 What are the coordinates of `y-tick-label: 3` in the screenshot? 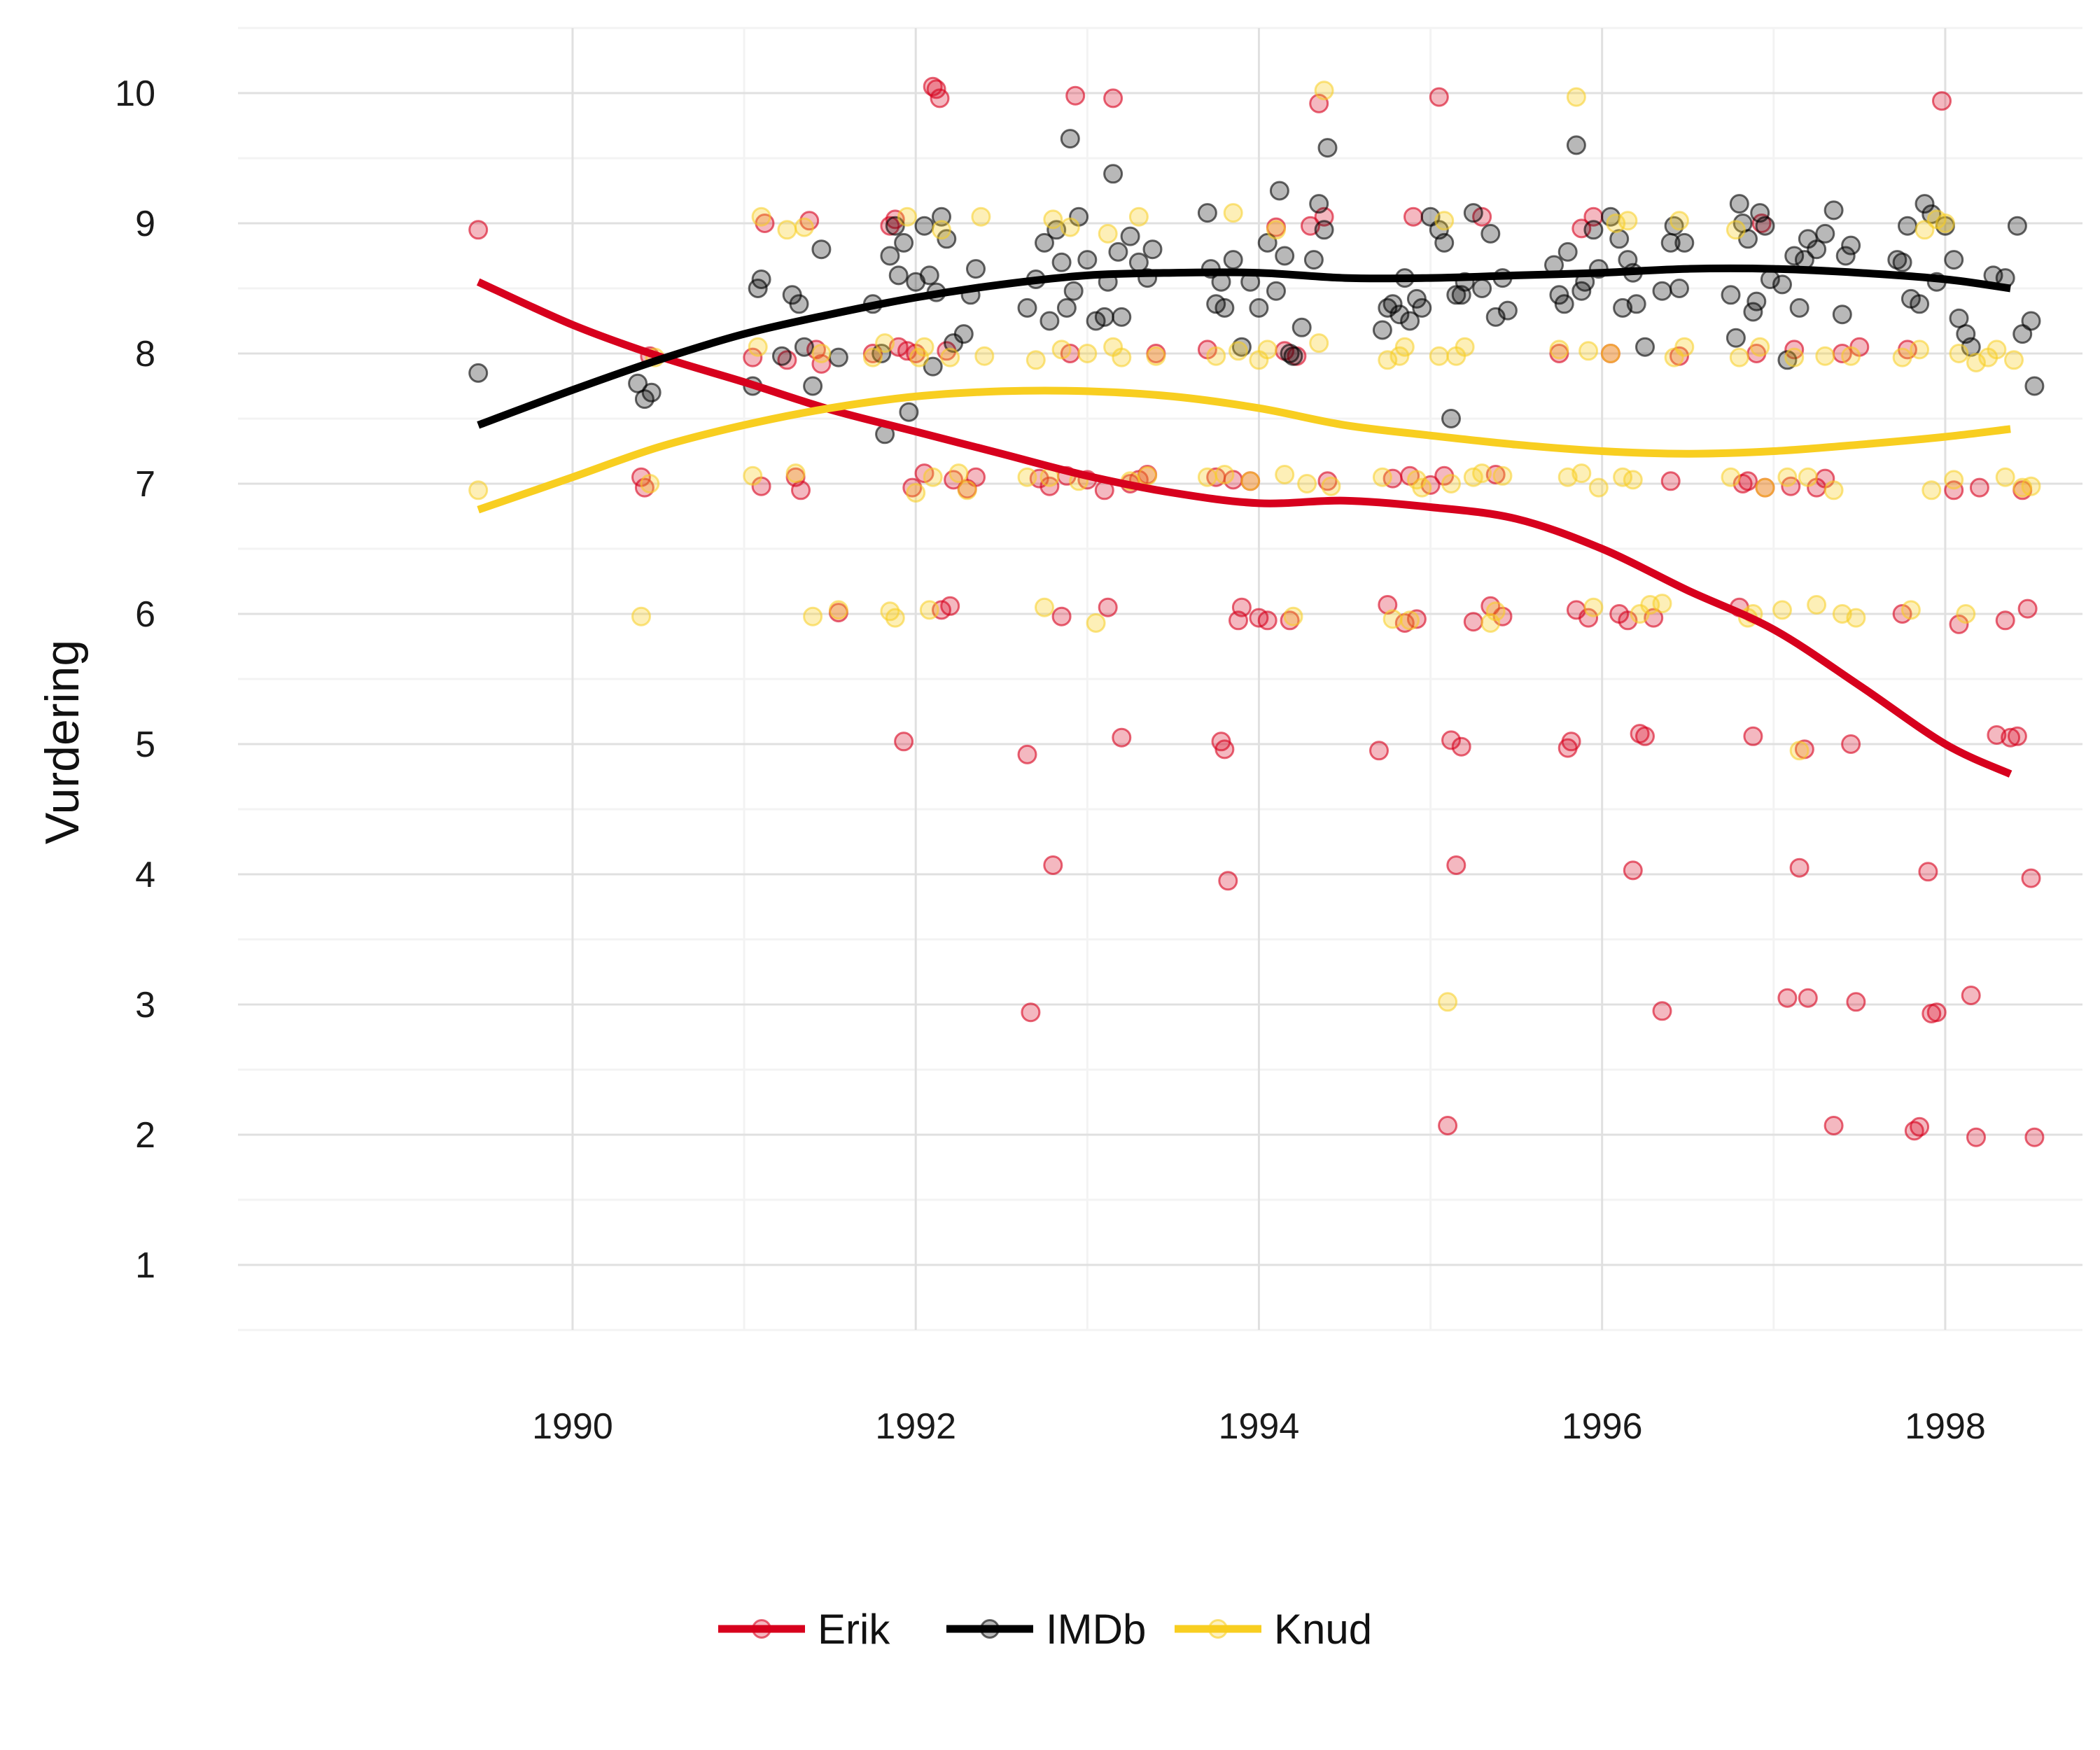 It's located at (145, 1005).